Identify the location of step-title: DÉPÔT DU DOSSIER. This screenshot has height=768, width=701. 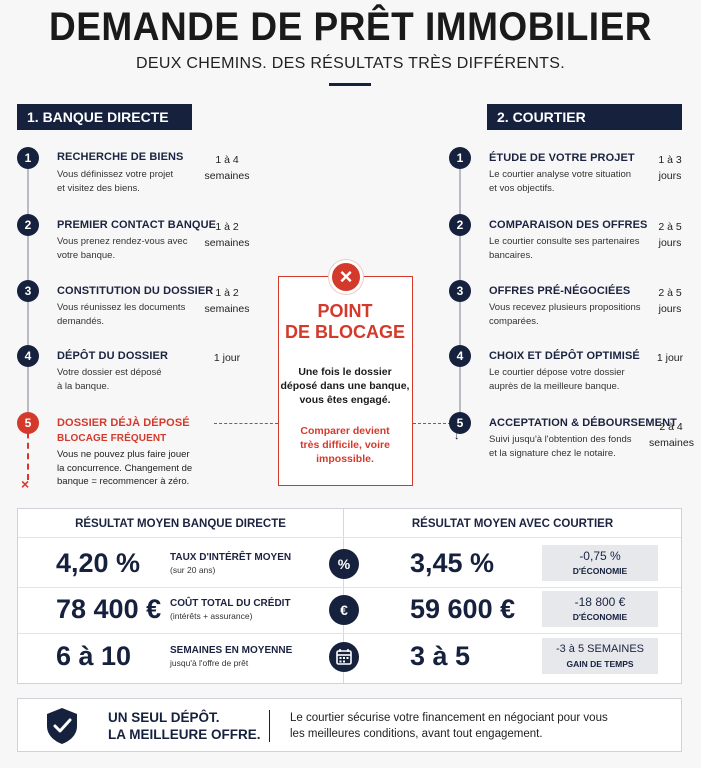
(113, 356).